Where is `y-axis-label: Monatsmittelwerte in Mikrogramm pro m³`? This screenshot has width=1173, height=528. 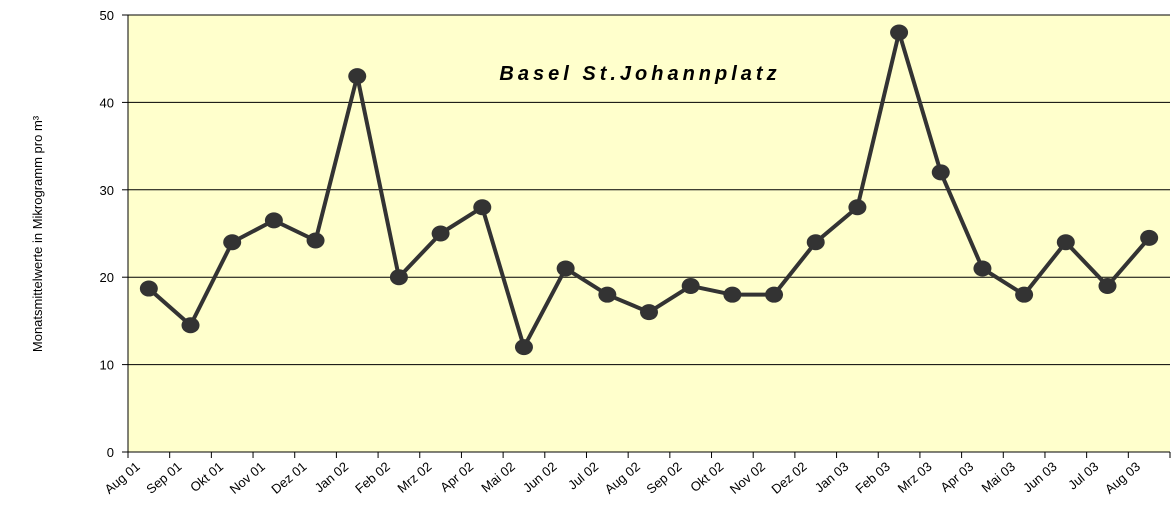
y-axis-label: Monatsmittelwerte in Mikrogramm pro m³ is located at coordinates (37, 233).